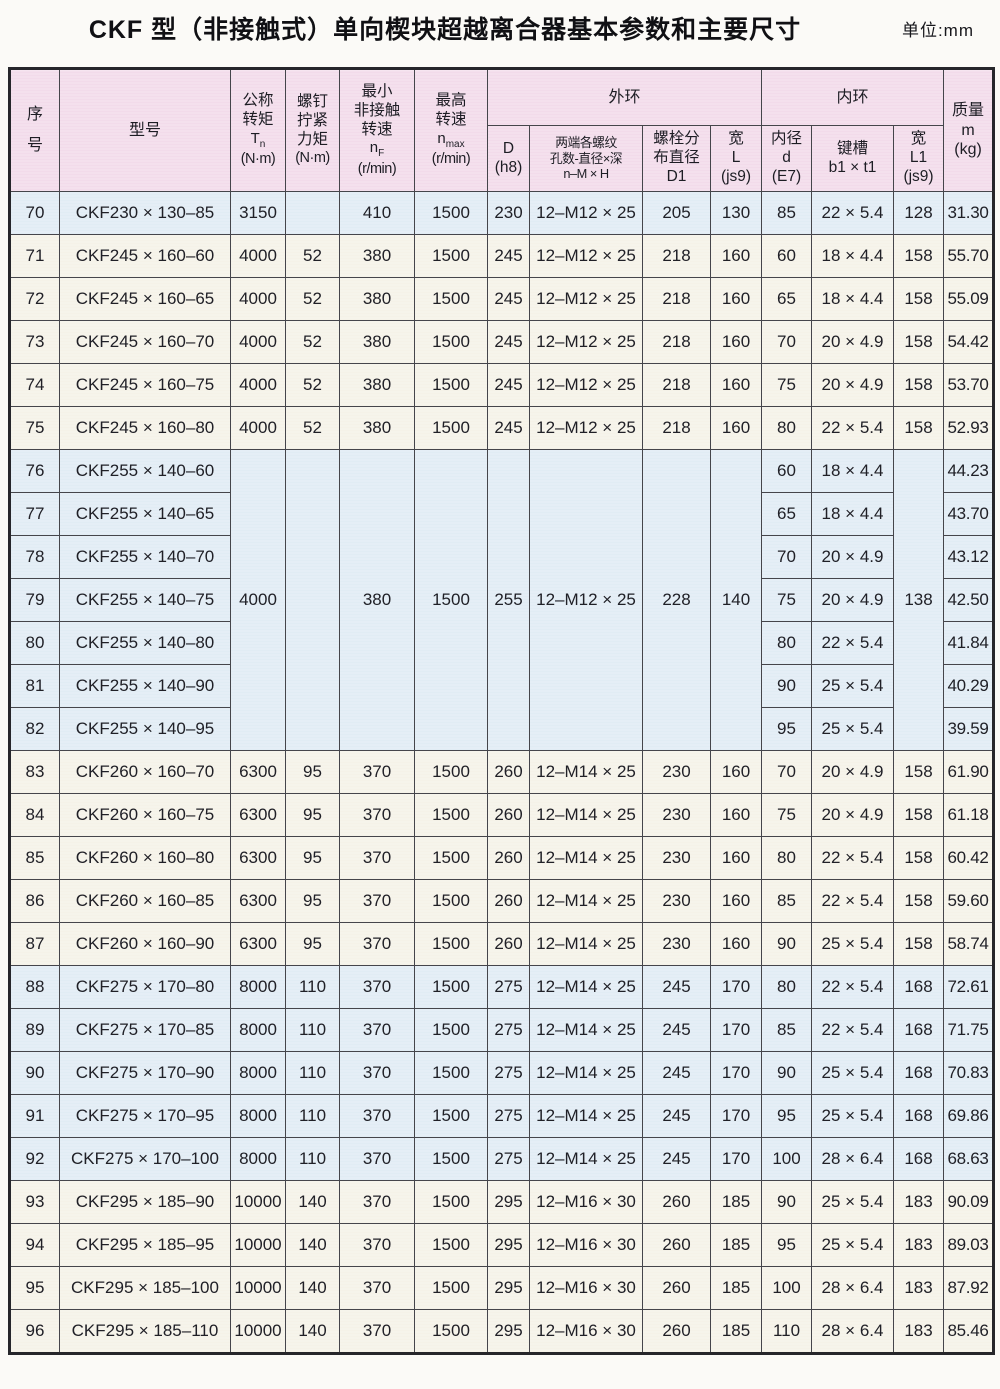 The image size is (1000, 1389). Describe the element at coordinates (451, 815) in the screenshot. I see `cell-nmax: 1500` at that location.